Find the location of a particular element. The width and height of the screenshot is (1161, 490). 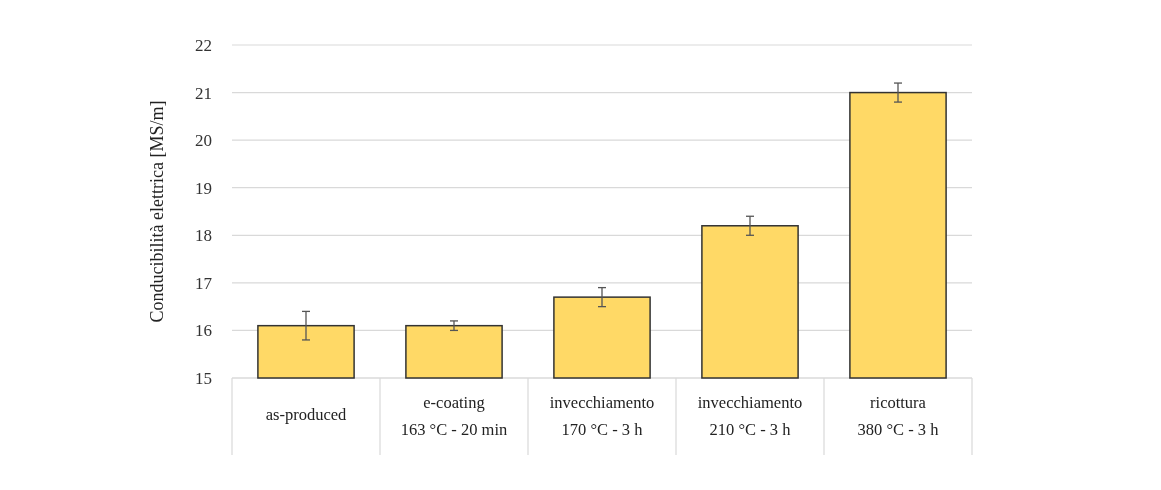

x-tick-label: e-coating 163 °C - 20 min is located at coordinates (454, 416).